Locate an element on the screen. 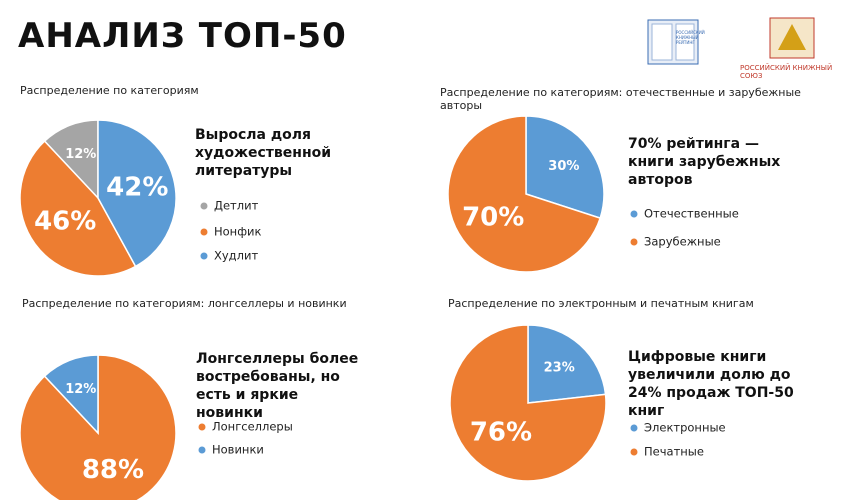  value-label: 46% is located at coordinates (65, 221).